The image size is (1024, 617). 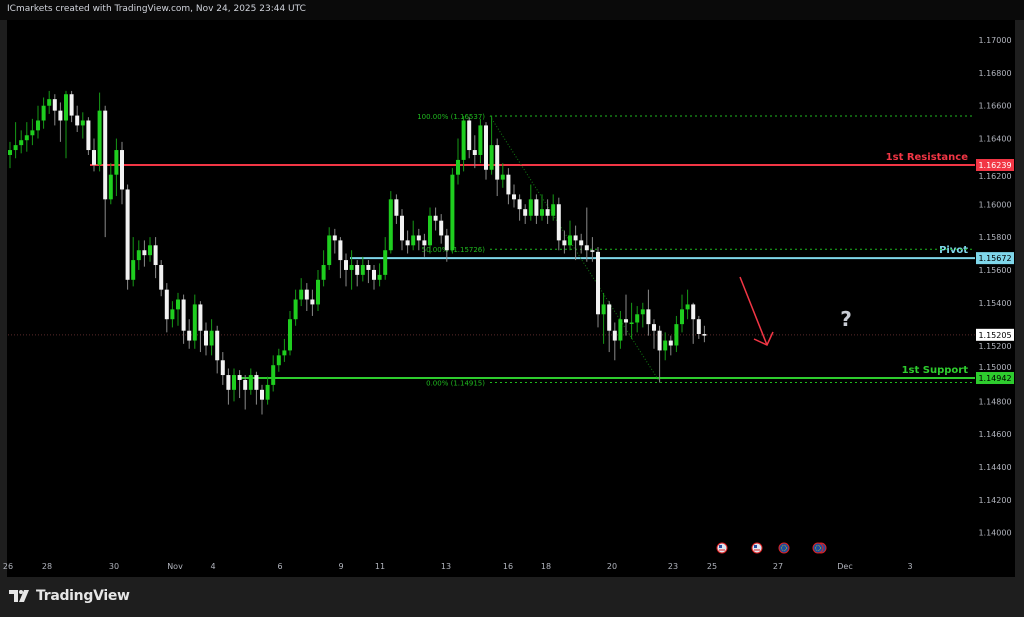 I want to click on time-tick-label: 30, so click(x=114, y=566).